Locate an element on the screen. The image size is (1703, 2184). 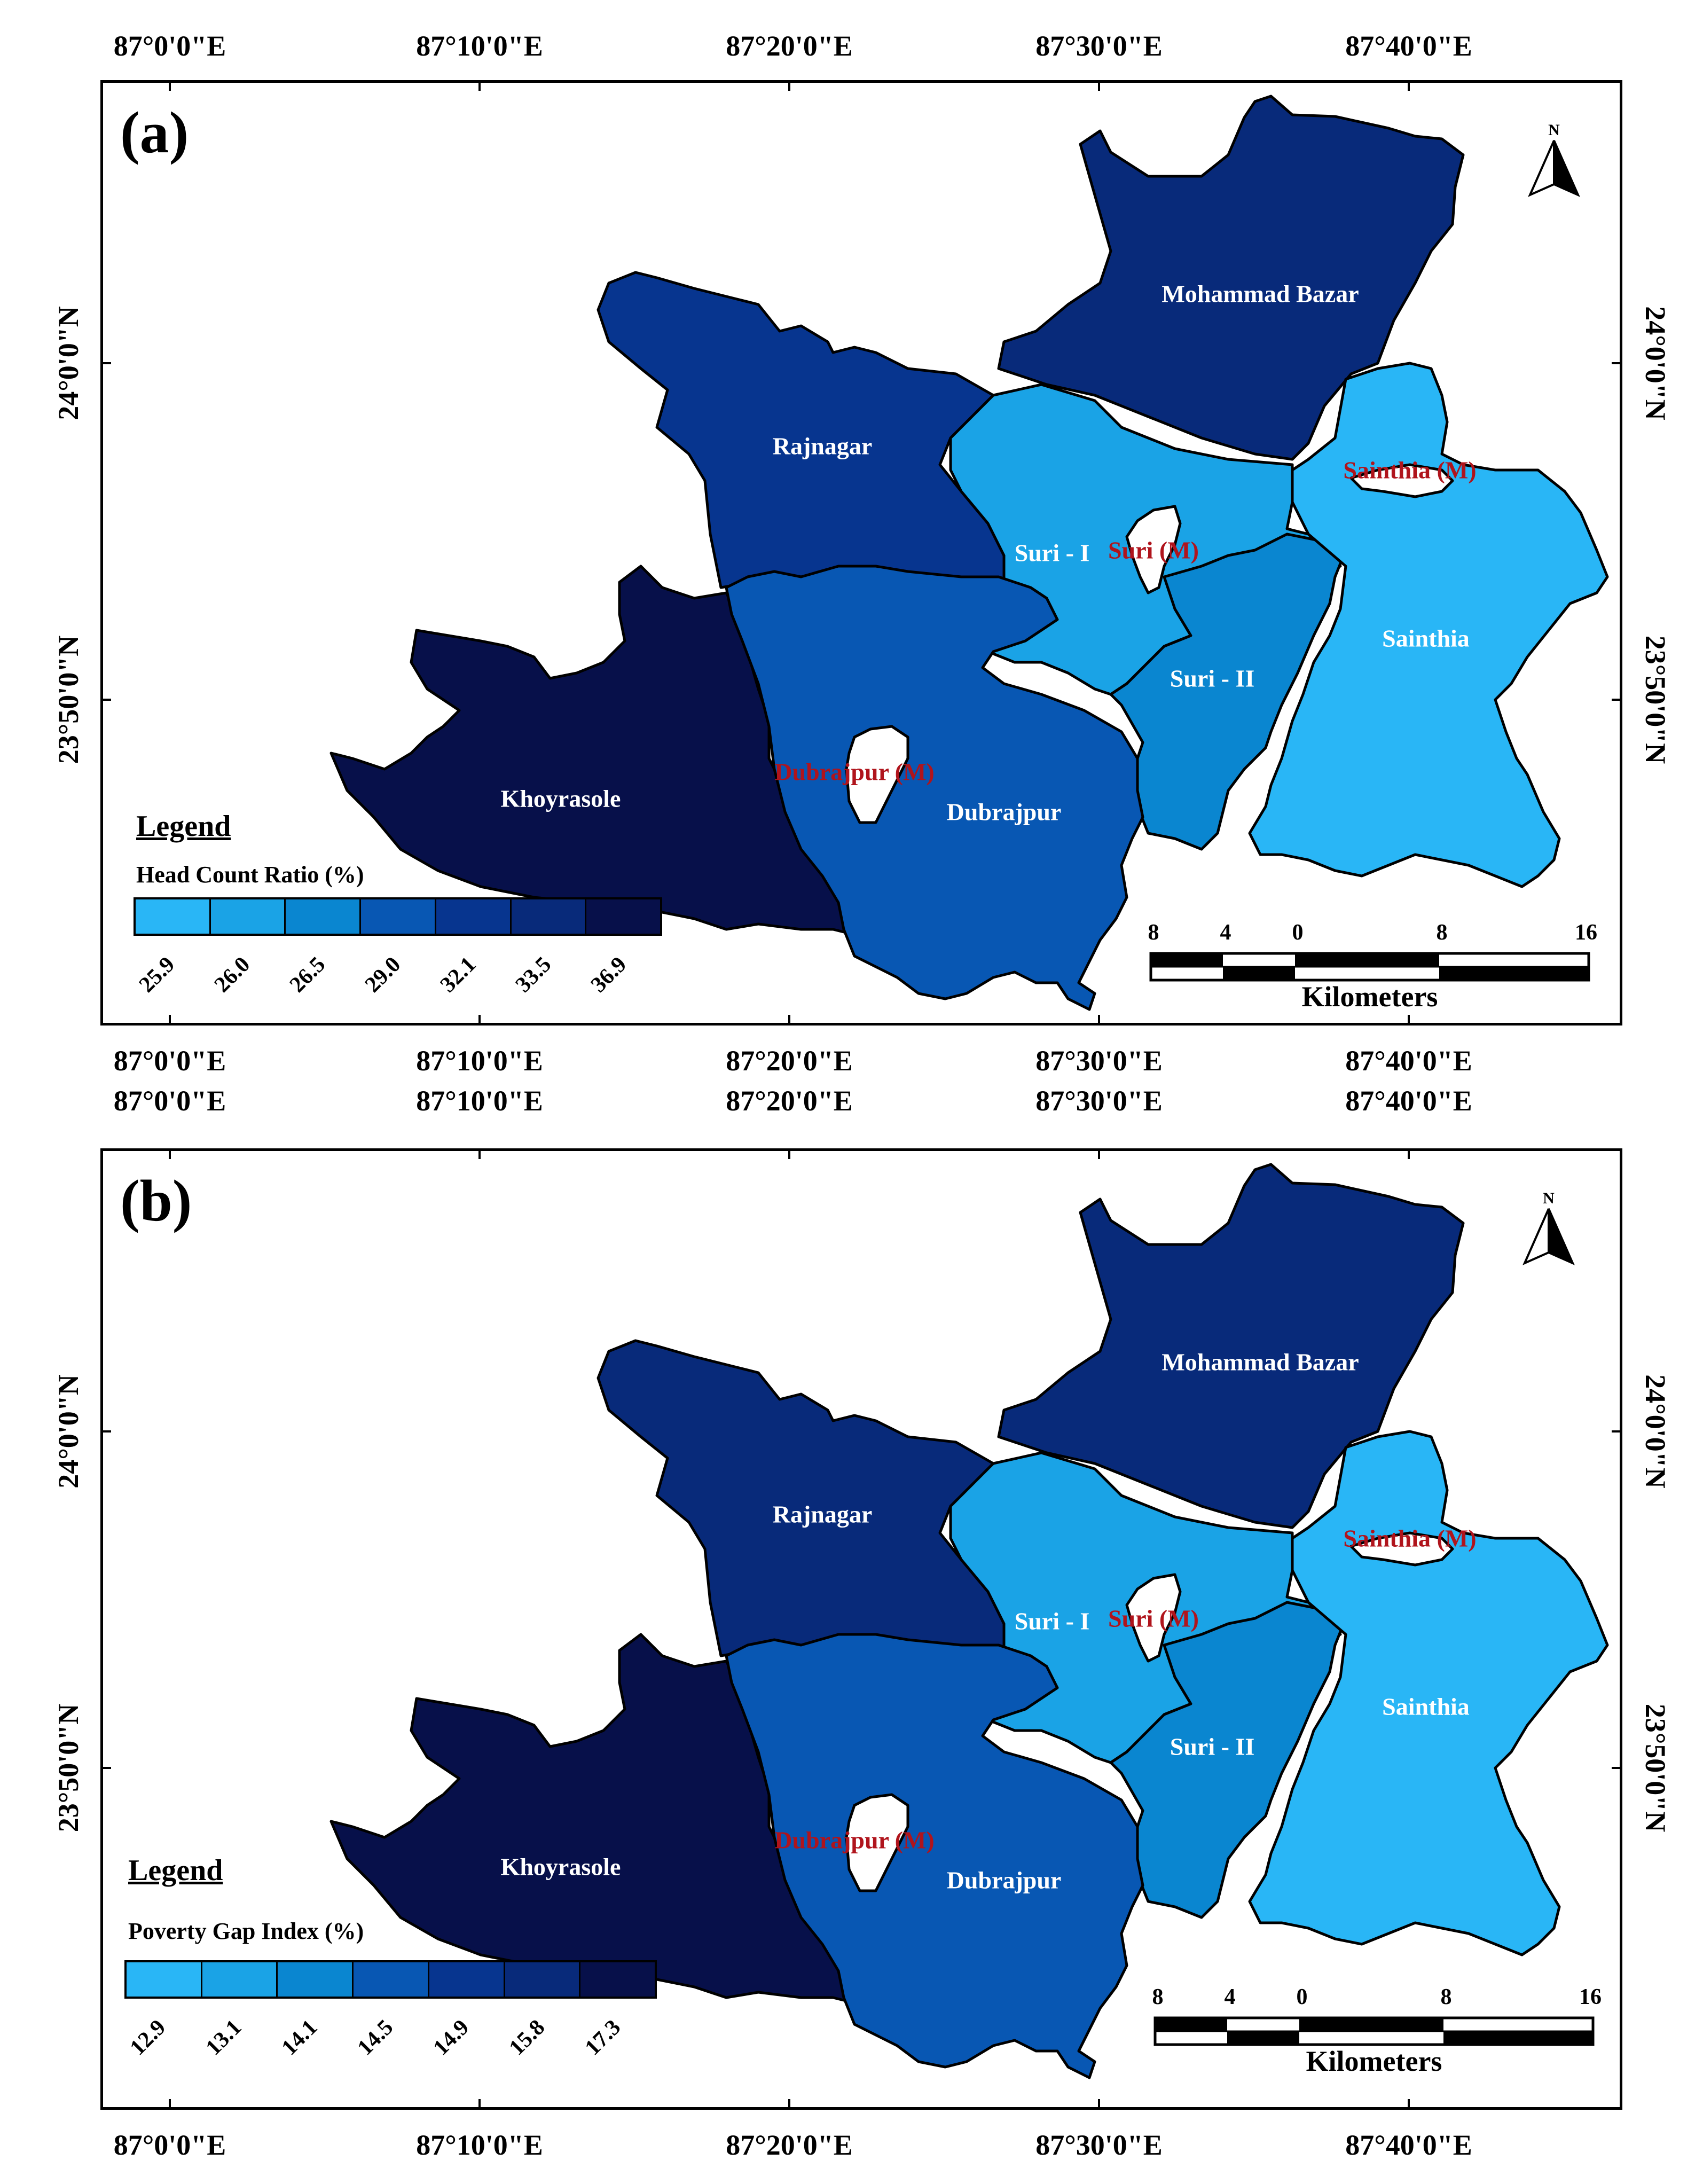
panel-label: (b) is located at coordinates (156, 1200).